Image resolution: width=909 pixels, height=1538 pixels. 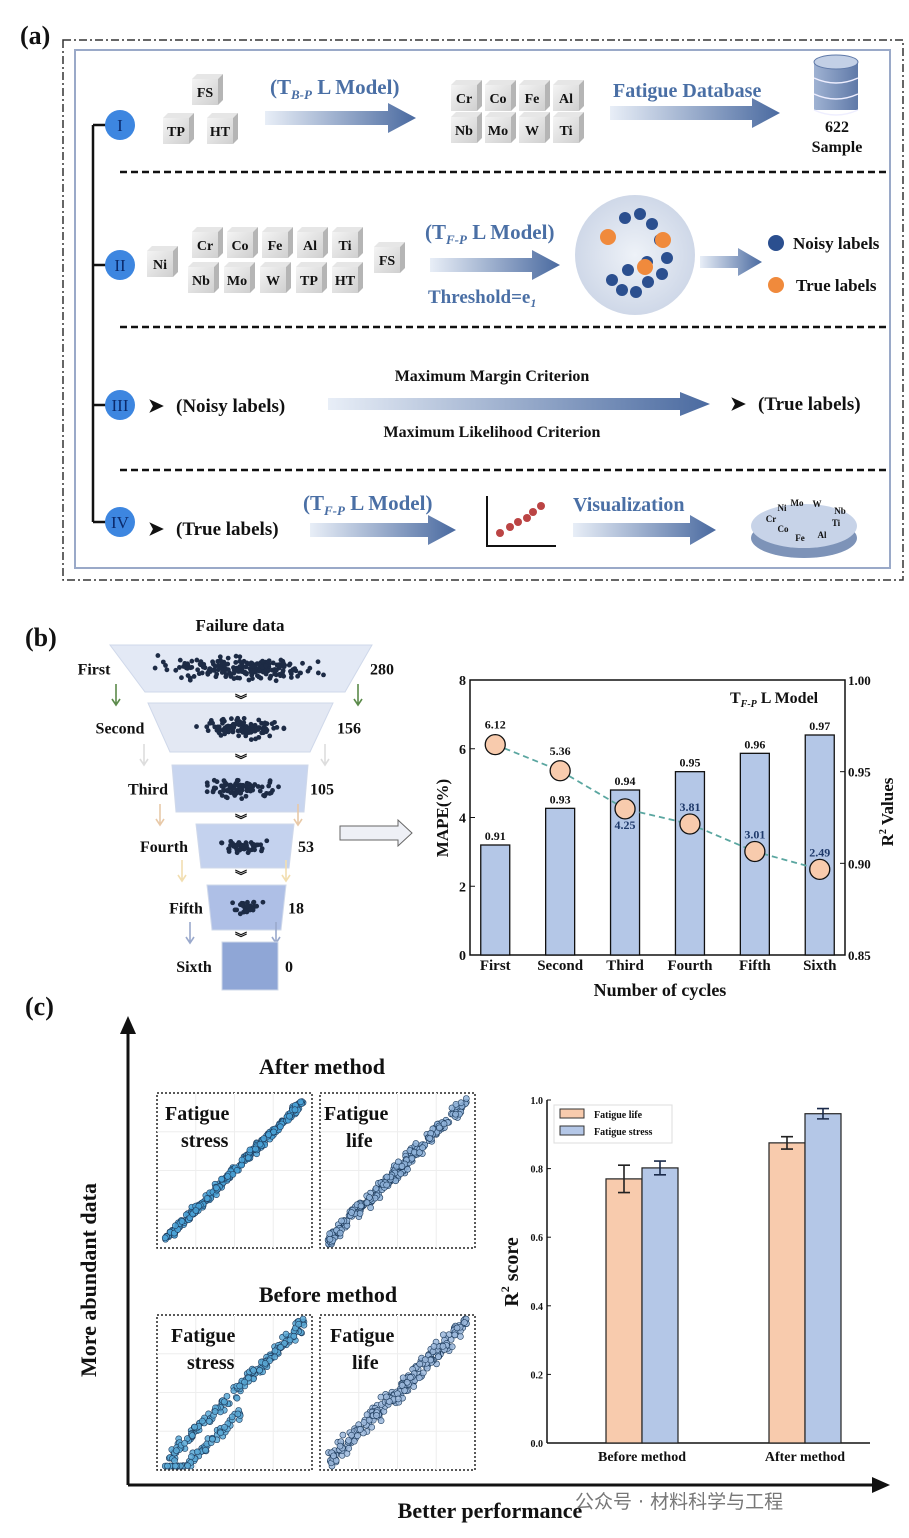 What do you see at coordinates (645, 267) in the screenshot?
I see `true-label-dot` at bounding box center [645, 267].